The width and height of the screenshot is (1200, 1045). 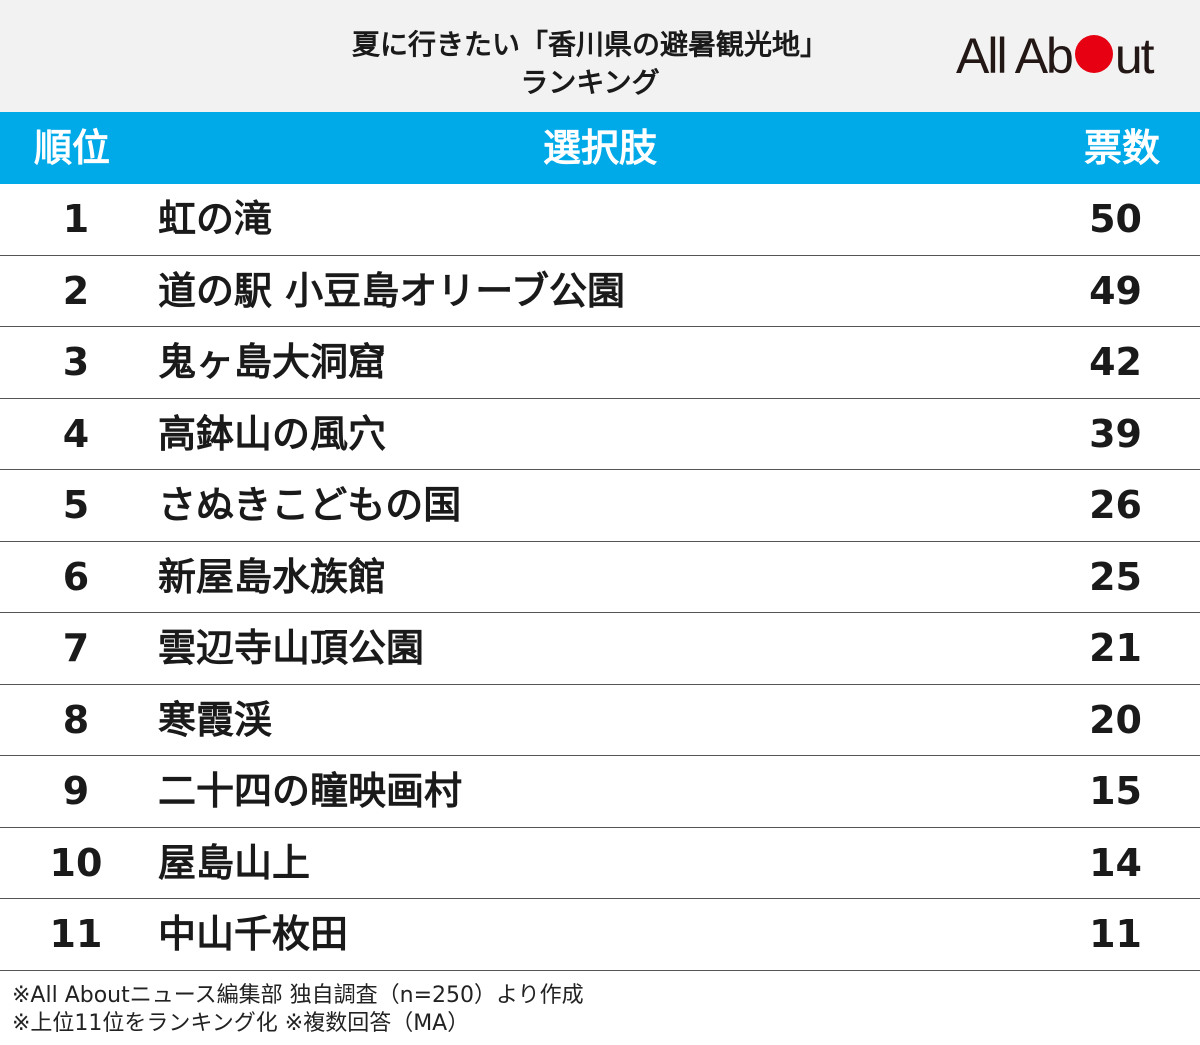 What do you see at coordinates (590, 64) in the screenshot?
I see `page-title: 夏に行きたい「香川県の避暑観光地」 ランキング` at bounding box center [590, 64].